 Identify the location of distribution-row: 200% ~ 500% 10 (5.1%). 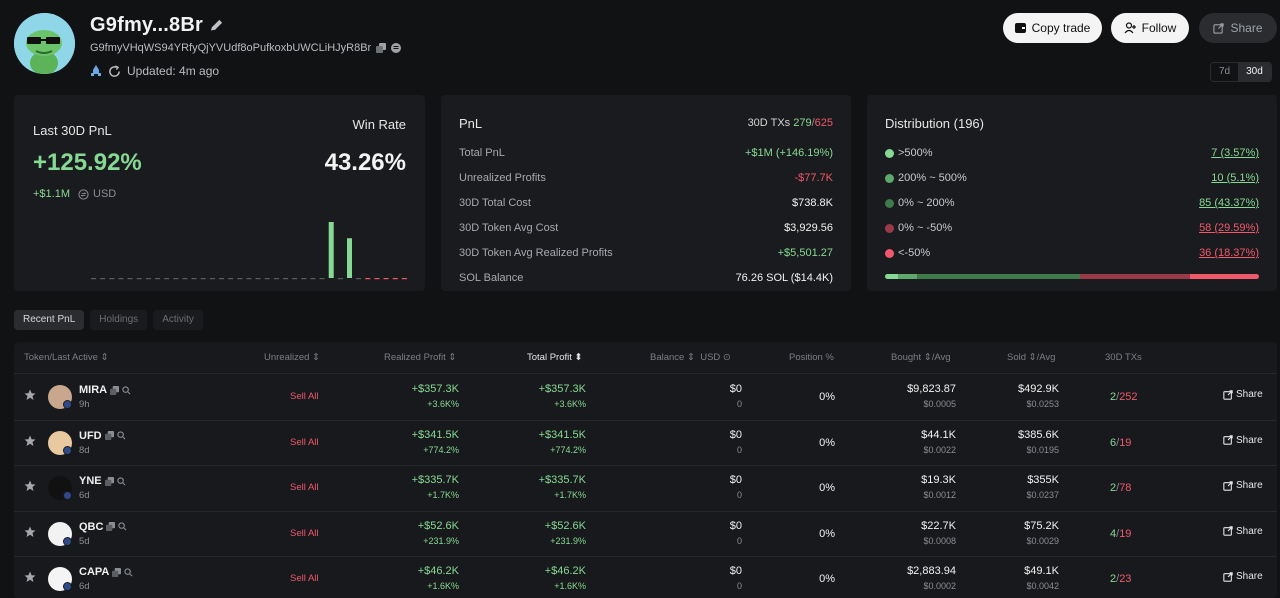
(1072, 178).